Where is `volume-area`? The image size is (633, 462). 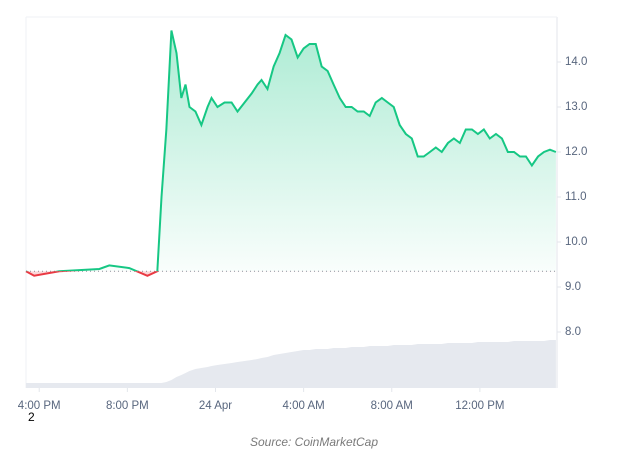 volume-area is located at coordinates (291, 364).